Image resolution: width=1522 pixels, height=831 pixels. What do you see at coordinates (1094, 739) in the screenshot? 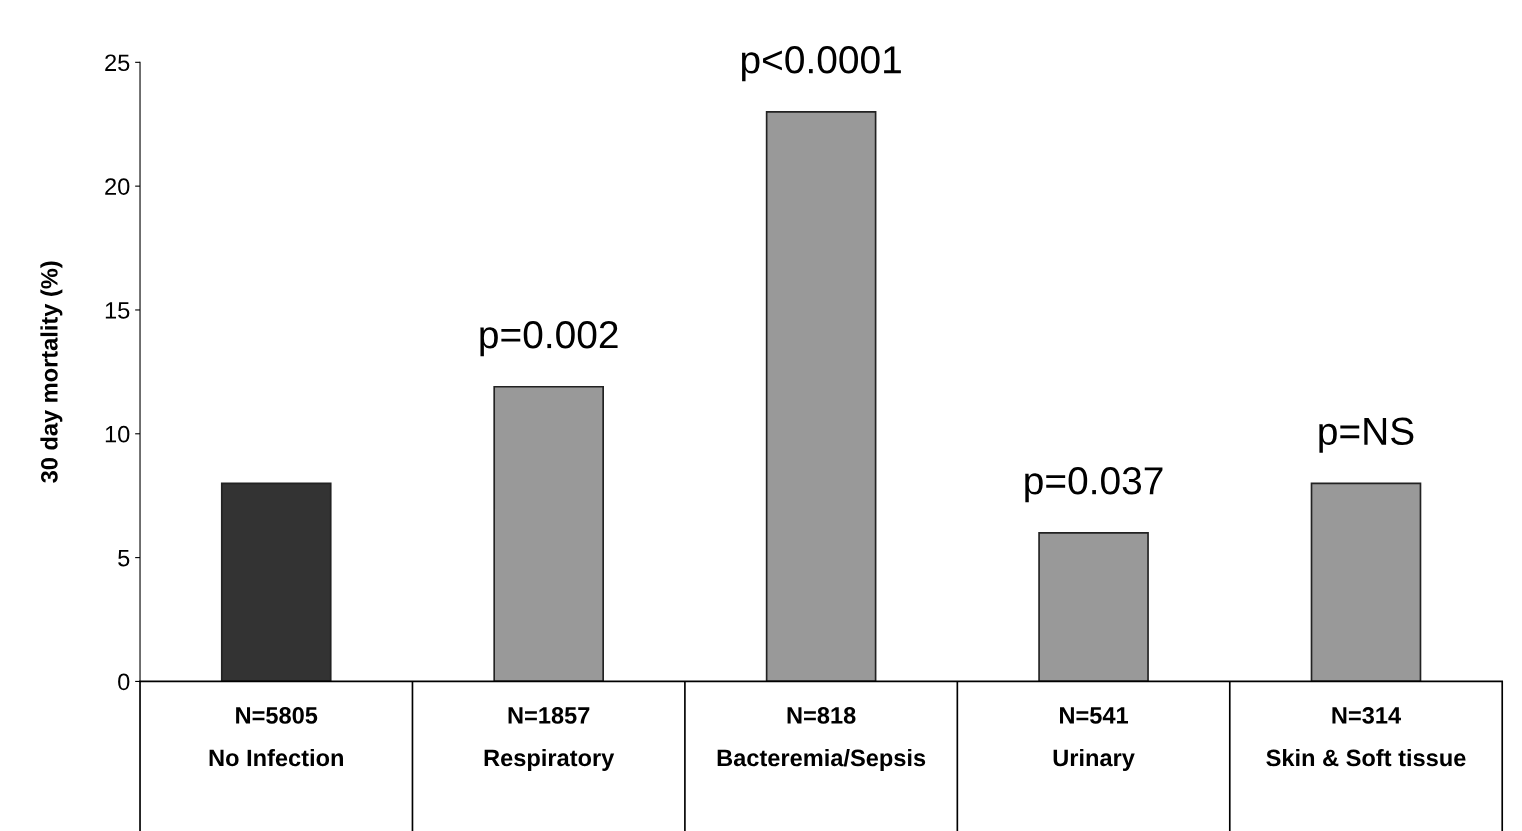
I see `x-tick-label: N=541 Urinary` at bounding box center [1094, 739].